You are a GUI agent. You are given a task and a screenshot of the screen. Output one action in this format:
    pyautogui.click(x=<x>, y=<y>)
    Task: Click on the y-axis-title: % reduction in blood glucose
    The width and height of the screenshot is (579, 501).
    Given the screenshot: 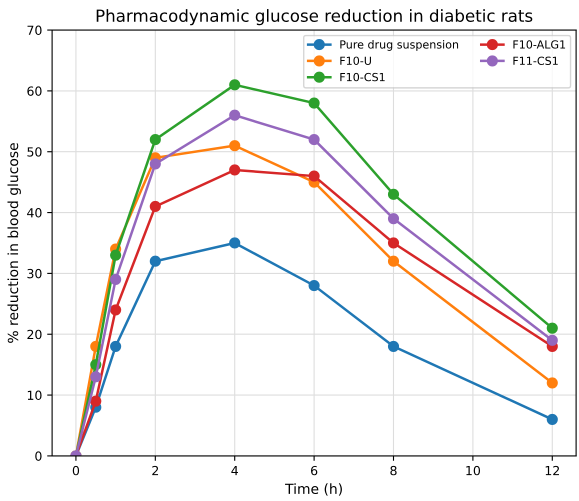 What is the action you would take?
    pyautogui.click(x=14, y=243)
    